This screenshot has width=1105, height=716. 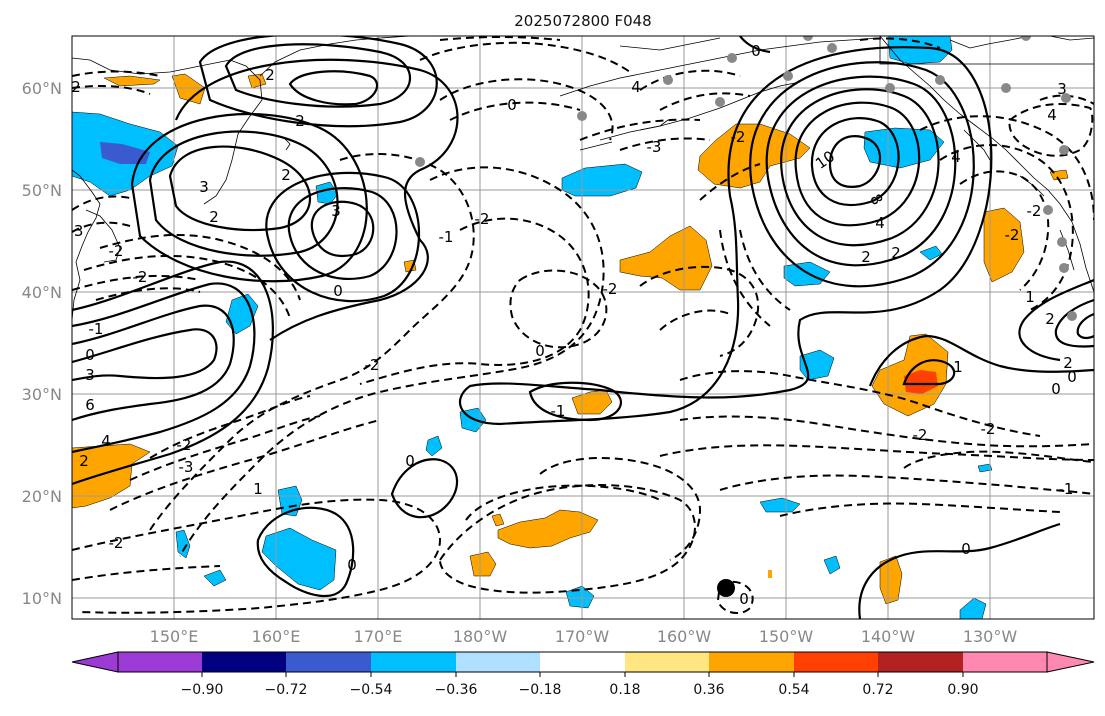 I want to click on svg-text: 130°W, so click(x=990, y=636).